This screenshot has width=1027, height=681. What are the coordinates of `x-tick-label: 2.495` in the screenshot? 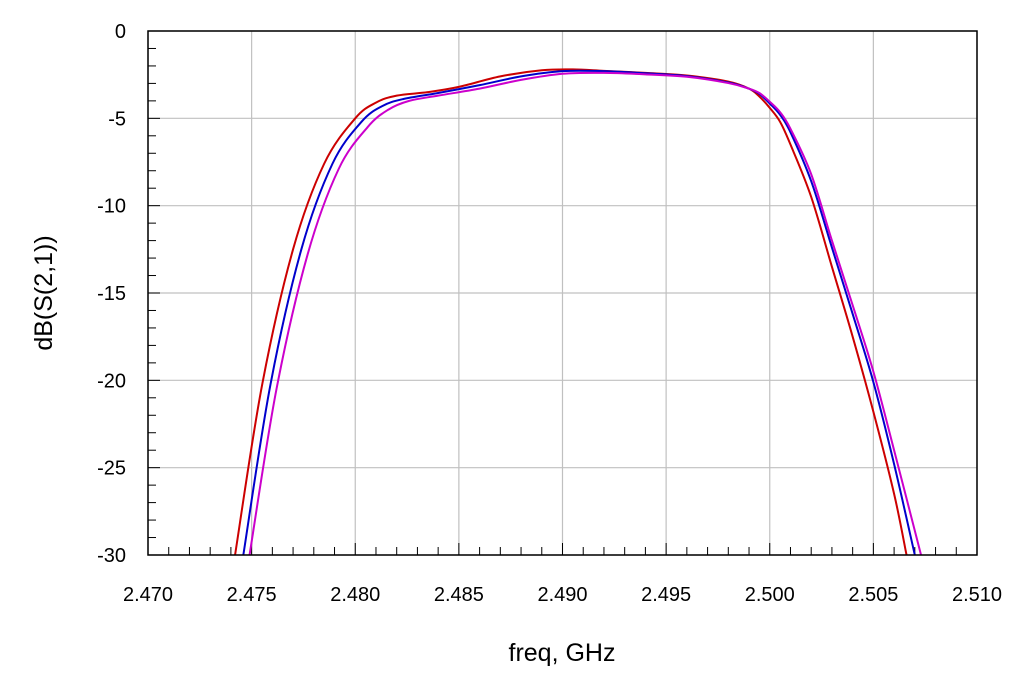 It's located at (666, 595).